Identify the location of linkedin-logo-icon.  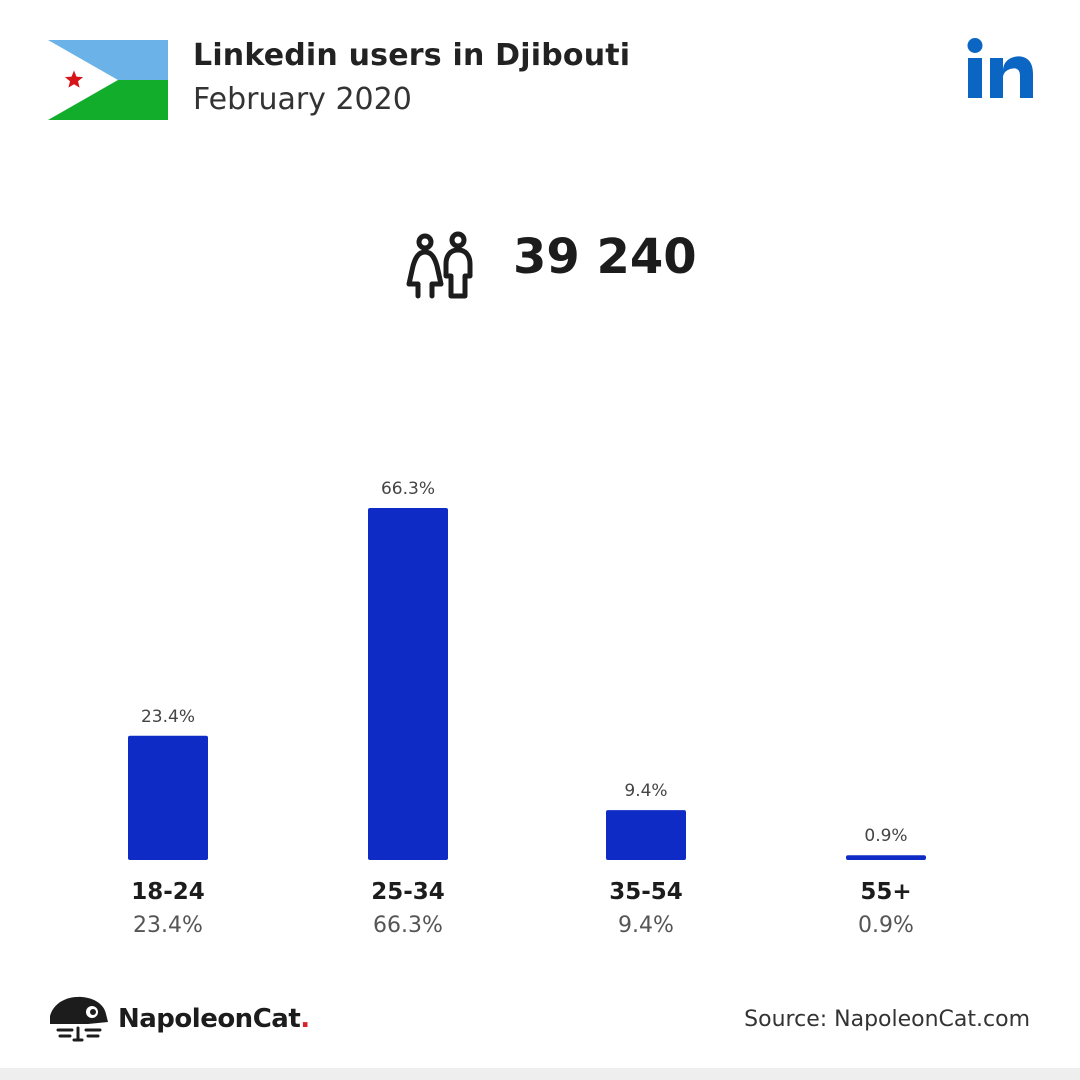
(1000, 68).